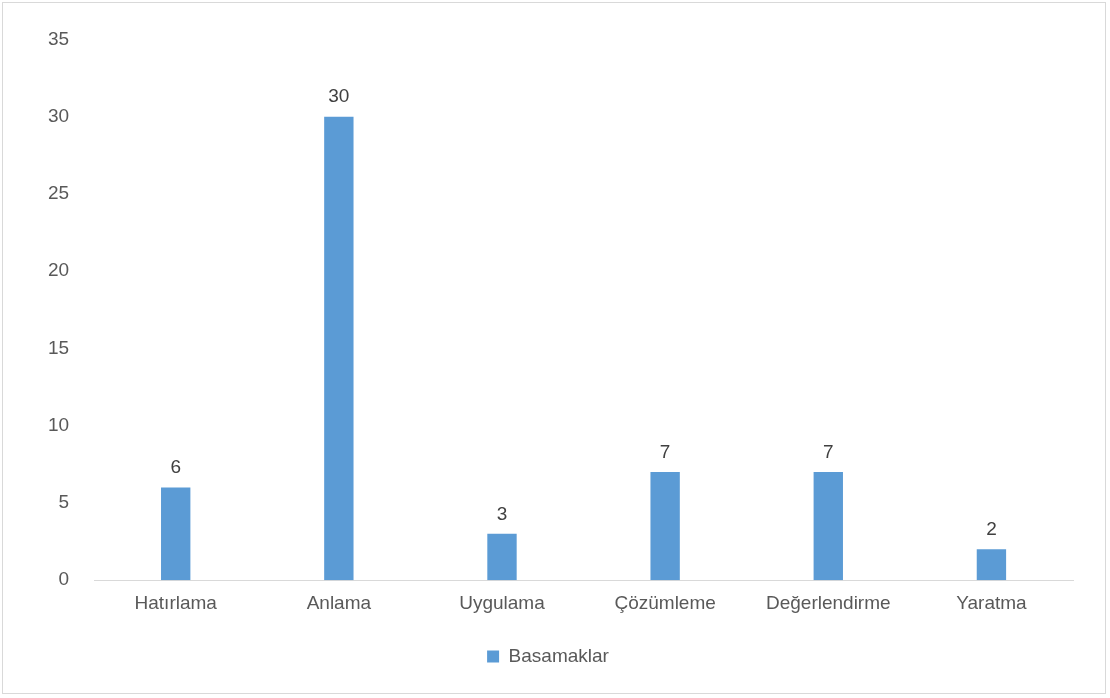 This screenshot has height=698, width=1110. I want to click on x-tick-label: Yaratma, so click(992, 602).